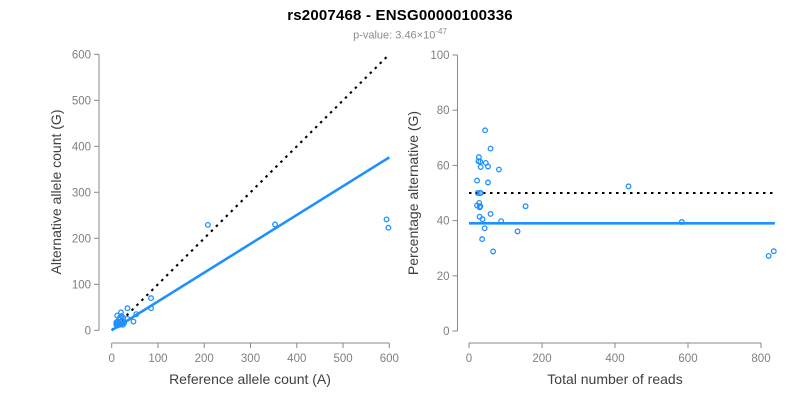  What do you see at coordinates (441, 31) in the screenshot?
I see `pvalue-exponent: -47` at bounding box center [441, 31].